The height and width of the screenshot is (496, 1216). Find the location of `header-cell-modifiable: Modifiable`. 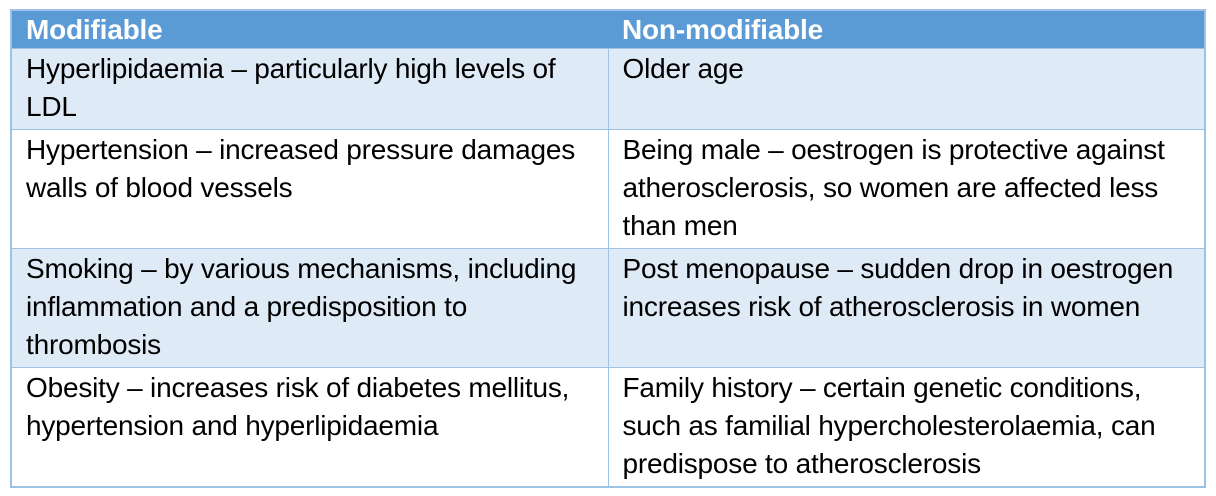

header-cell-modifiable: Modifiable is located at coordinates (309, 29).